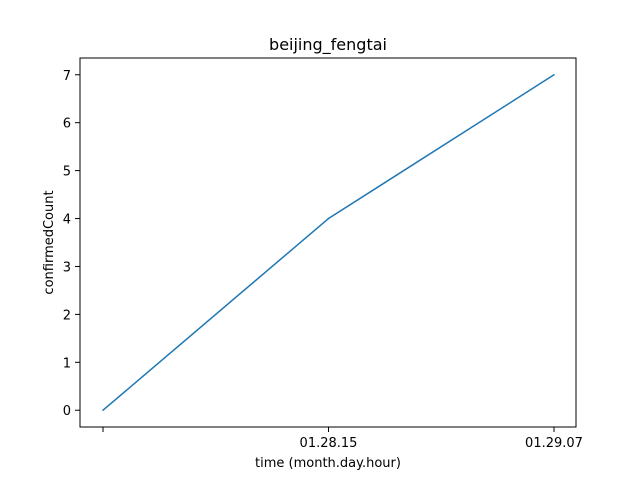 The width and height of the screenshot is (640, 480). What do you see at coordinates (67, 363) in the screenshot?
I see `y-tick-label: 1` at bounding box center [67, 363].